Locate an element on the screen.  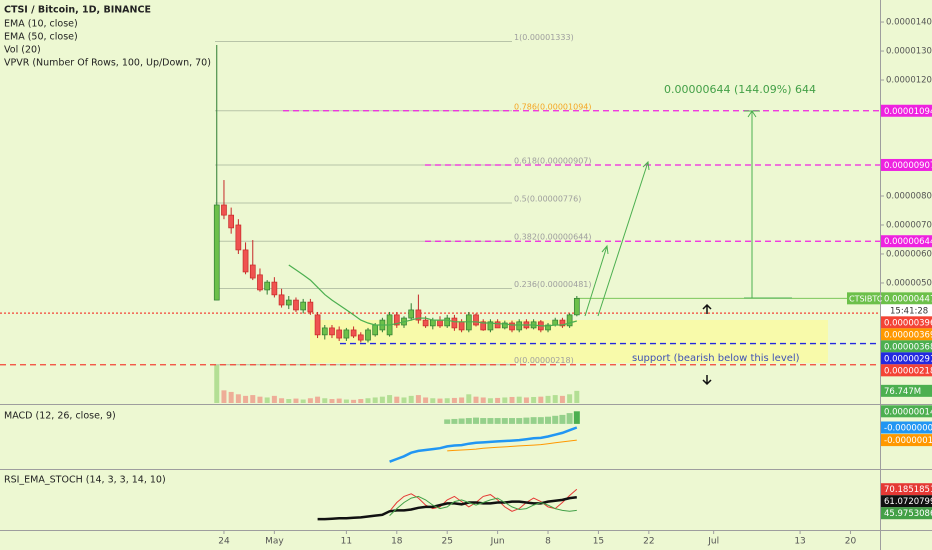
price-badge-label: -0.00000018 is located at coordinates (908, 441).